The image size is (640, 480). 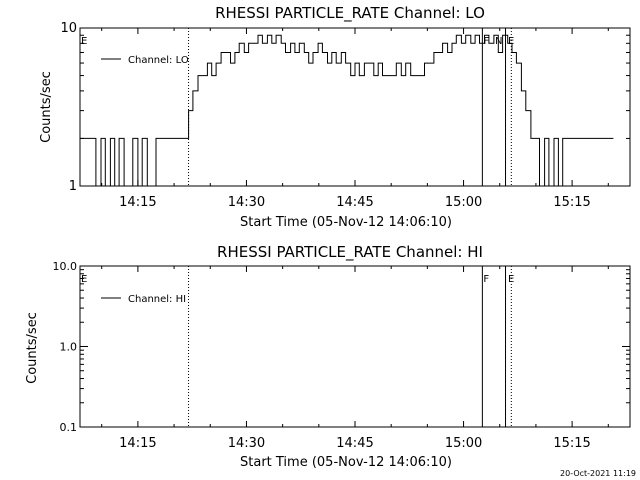 What do you see at coordinates (73, 186) in the screenshot?
I see `y-tick-label: 1` at bounding box center [73, 186].